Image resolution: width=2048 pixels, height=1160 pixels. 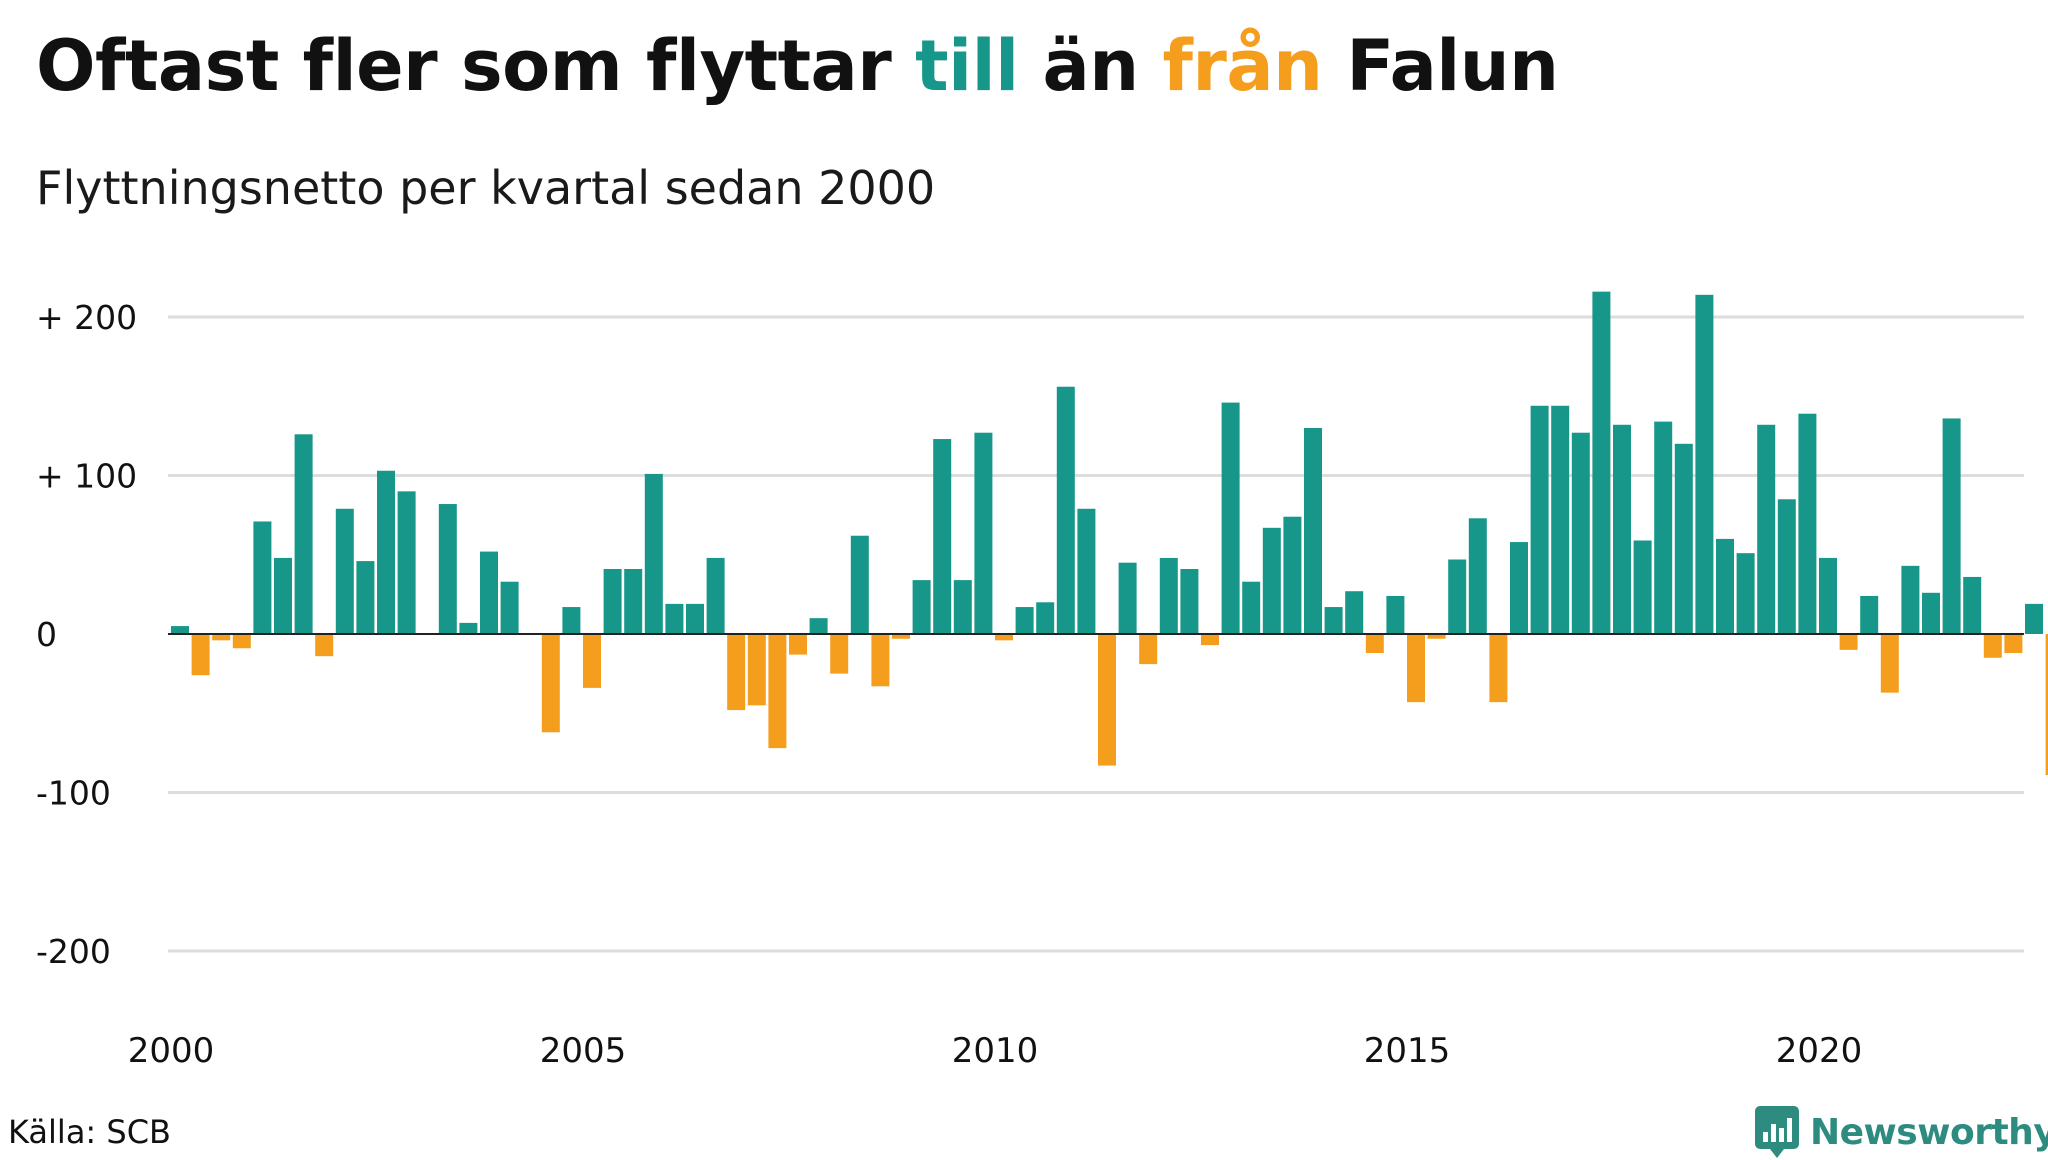 What do you see at coordinates (86, 634) in the screenshot?
I see `y-axis-labels: + 200 + 100 0 -100 -200` at bounding box center [86, 634].